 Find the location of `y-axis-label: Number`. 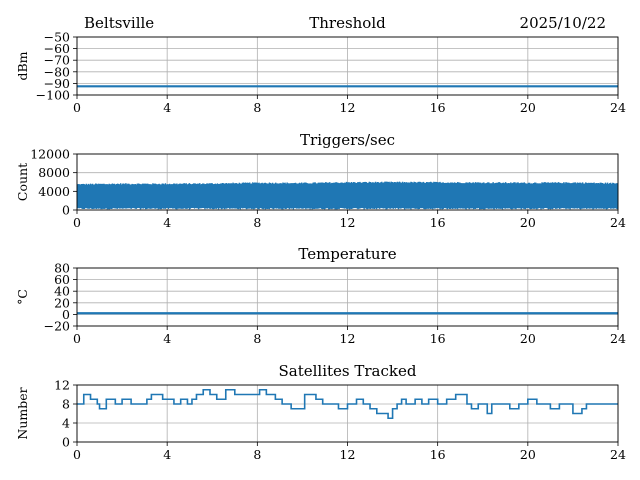

y-axis-label: Number is located at coordinates (22, 413).